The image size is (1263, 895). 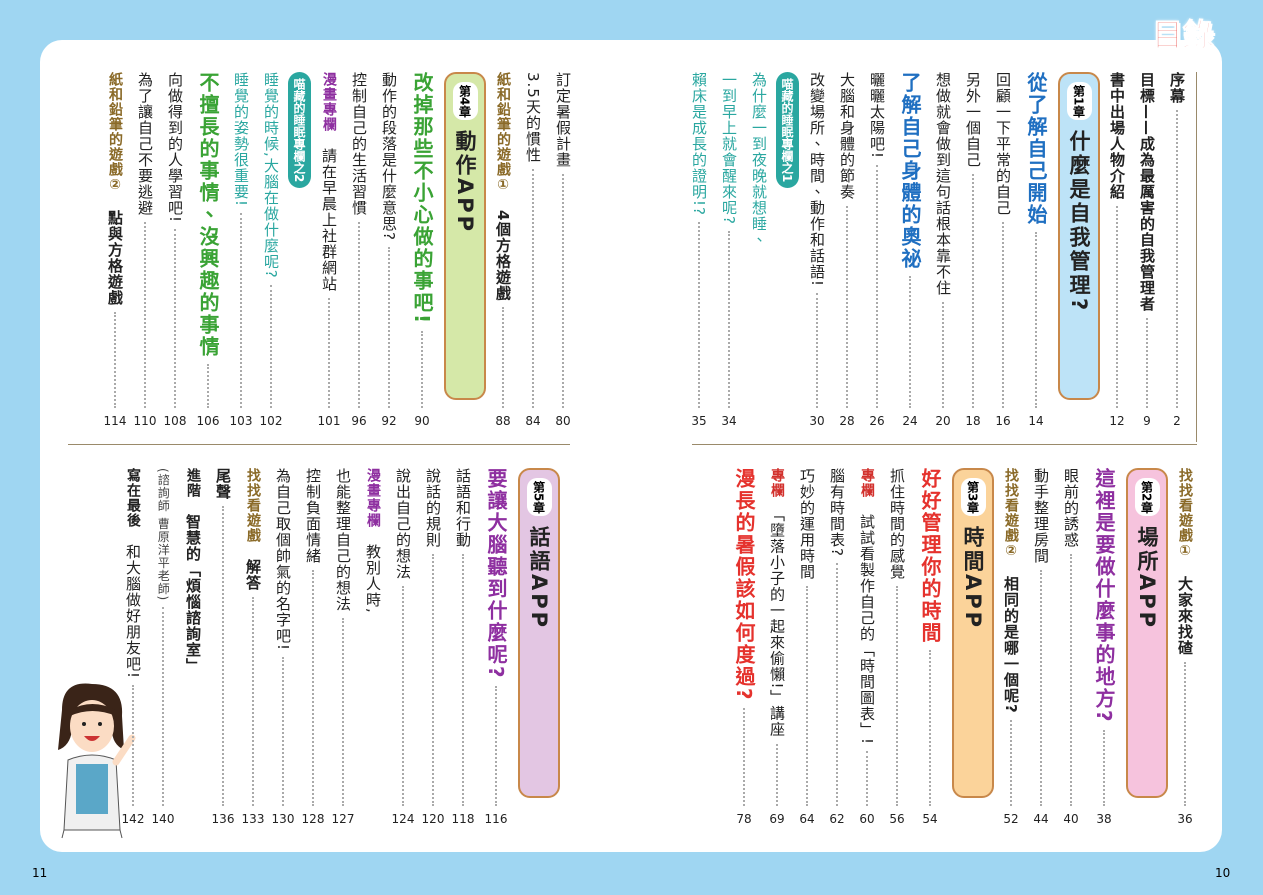 What do you see at coordinates (744, 647) in the screenshot?
I see `toc-entry: 漫長的暑假該如何度過? 78` at bounding box center [744, 647].